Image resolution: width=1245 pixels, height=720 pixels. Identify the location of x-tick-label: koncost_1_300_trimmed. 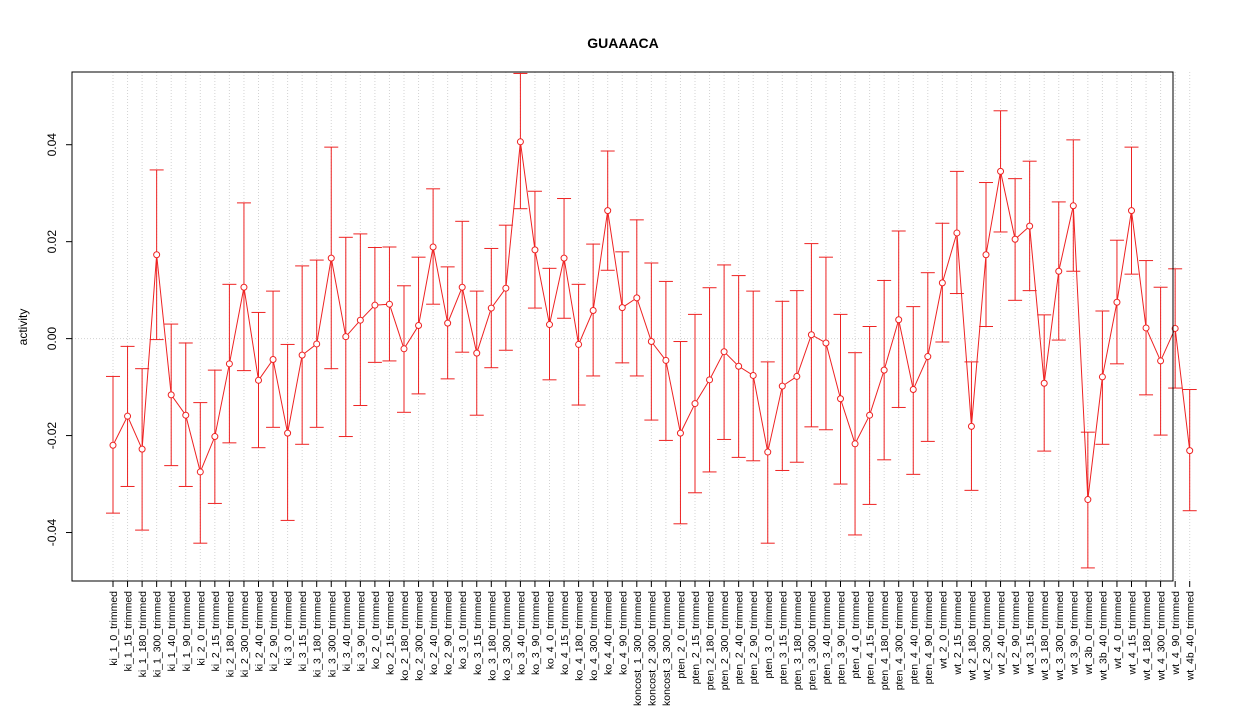
(638, 648).